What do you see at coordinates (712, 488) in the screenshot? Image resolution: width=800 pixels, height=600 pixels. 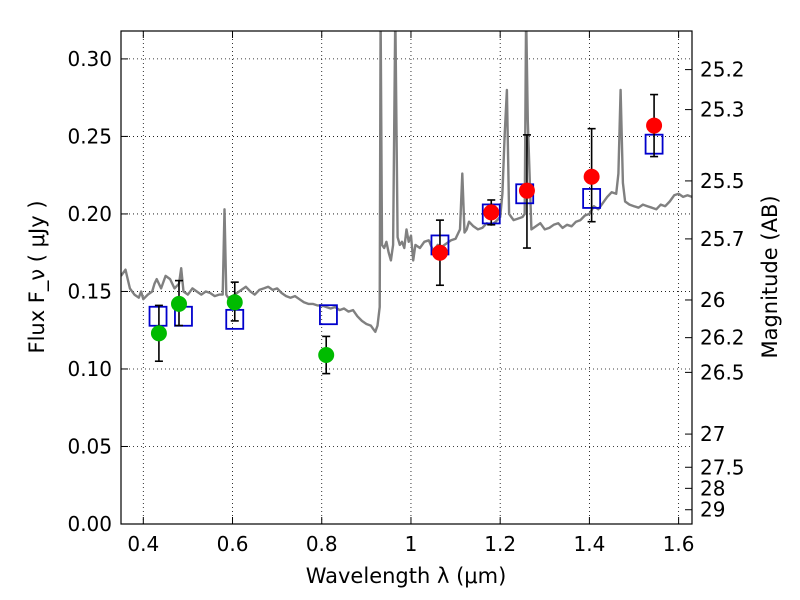 I see `right-tick-label: 28` at bounding box center [712, 488].